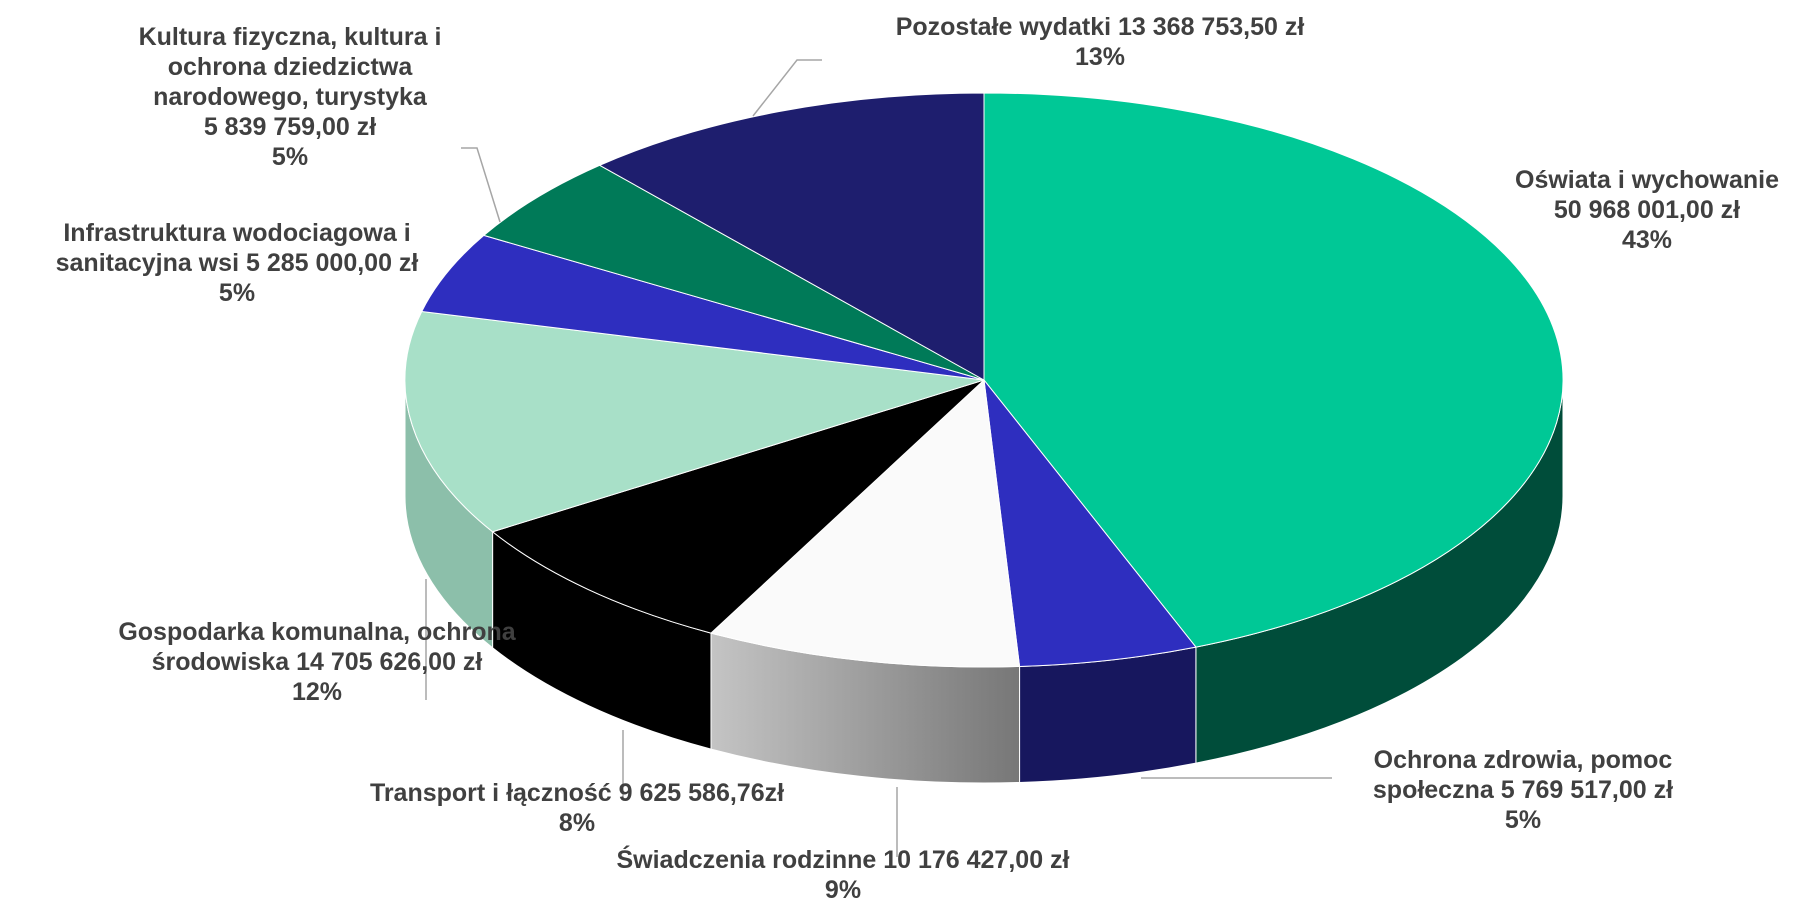 The width and height of the screenshot is (1816, 912). I want to click on data-label: Oświata i wychowanie 50 968 001,00 zł 43%, so click(1646, 210).